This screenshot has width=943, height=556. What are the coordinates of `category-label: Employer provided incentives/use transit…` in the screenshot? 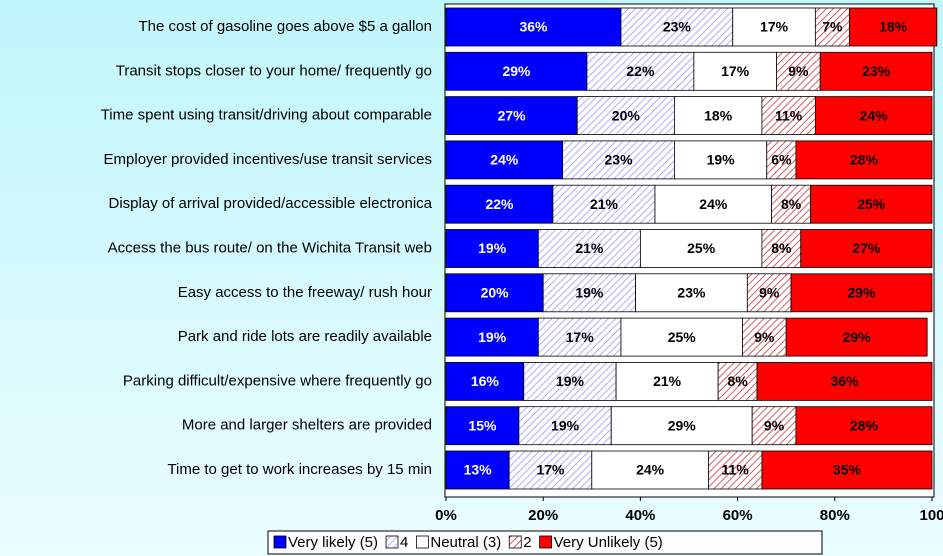 It's located at (268, 159).